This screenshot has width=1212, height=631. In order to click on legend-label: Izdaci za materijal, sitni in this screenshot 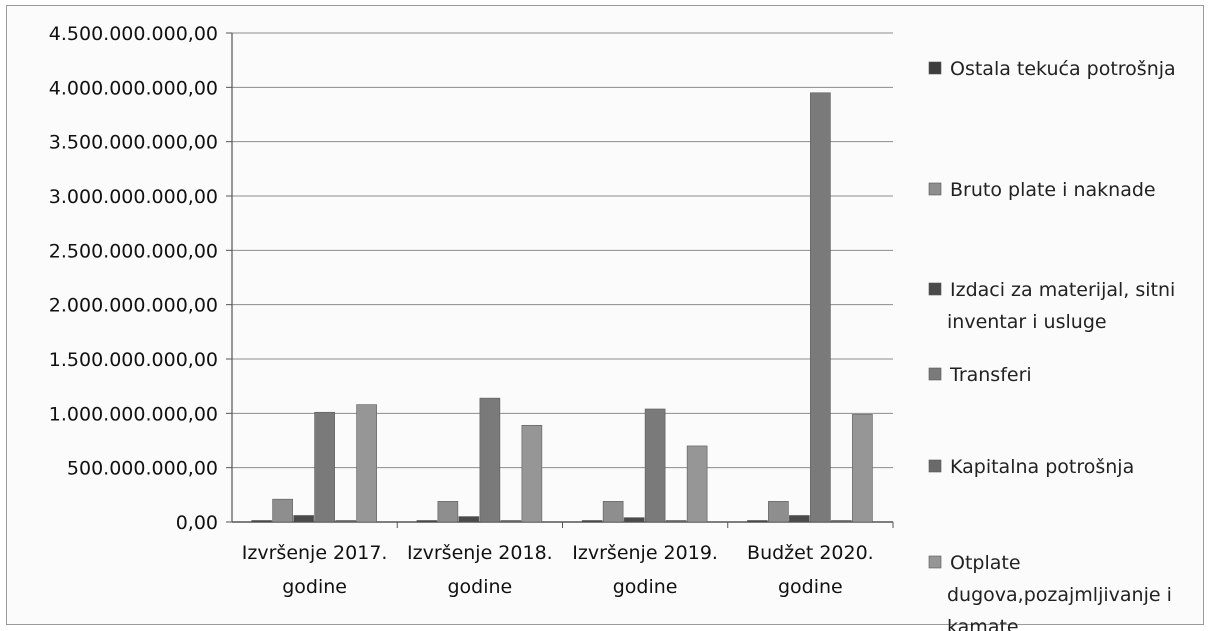, I will do `click(1062, 290)`.